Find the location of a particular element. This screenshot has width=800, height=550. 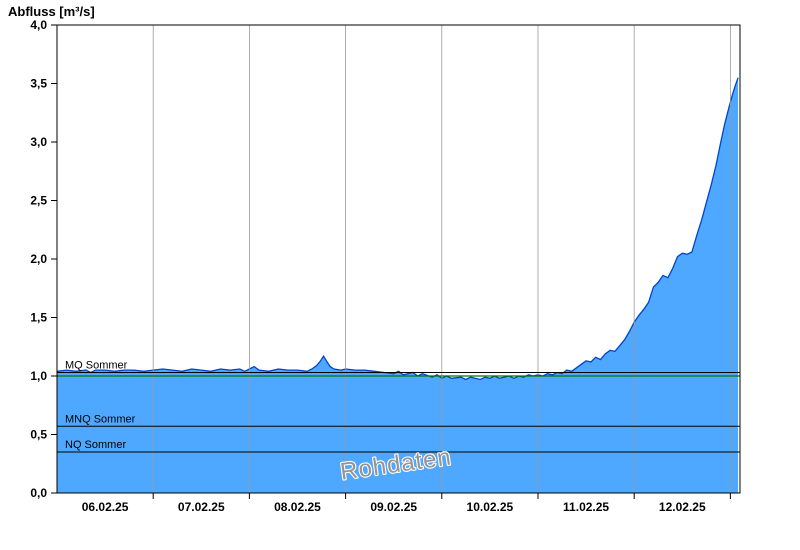

x-tick-label: 11.02.25 is located at coordinates (586, 507).